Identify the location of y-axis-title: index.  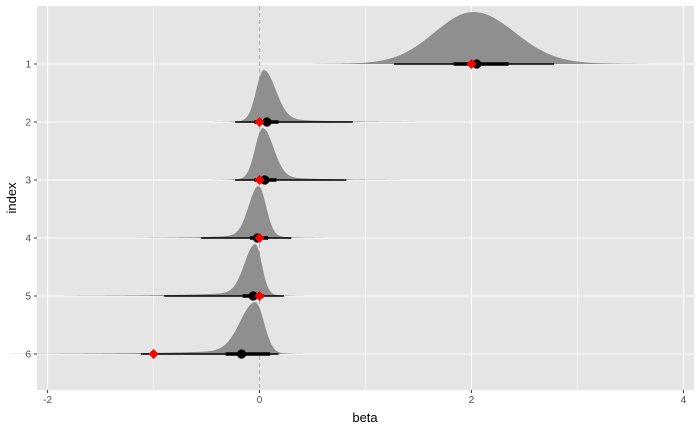
(11, 198).